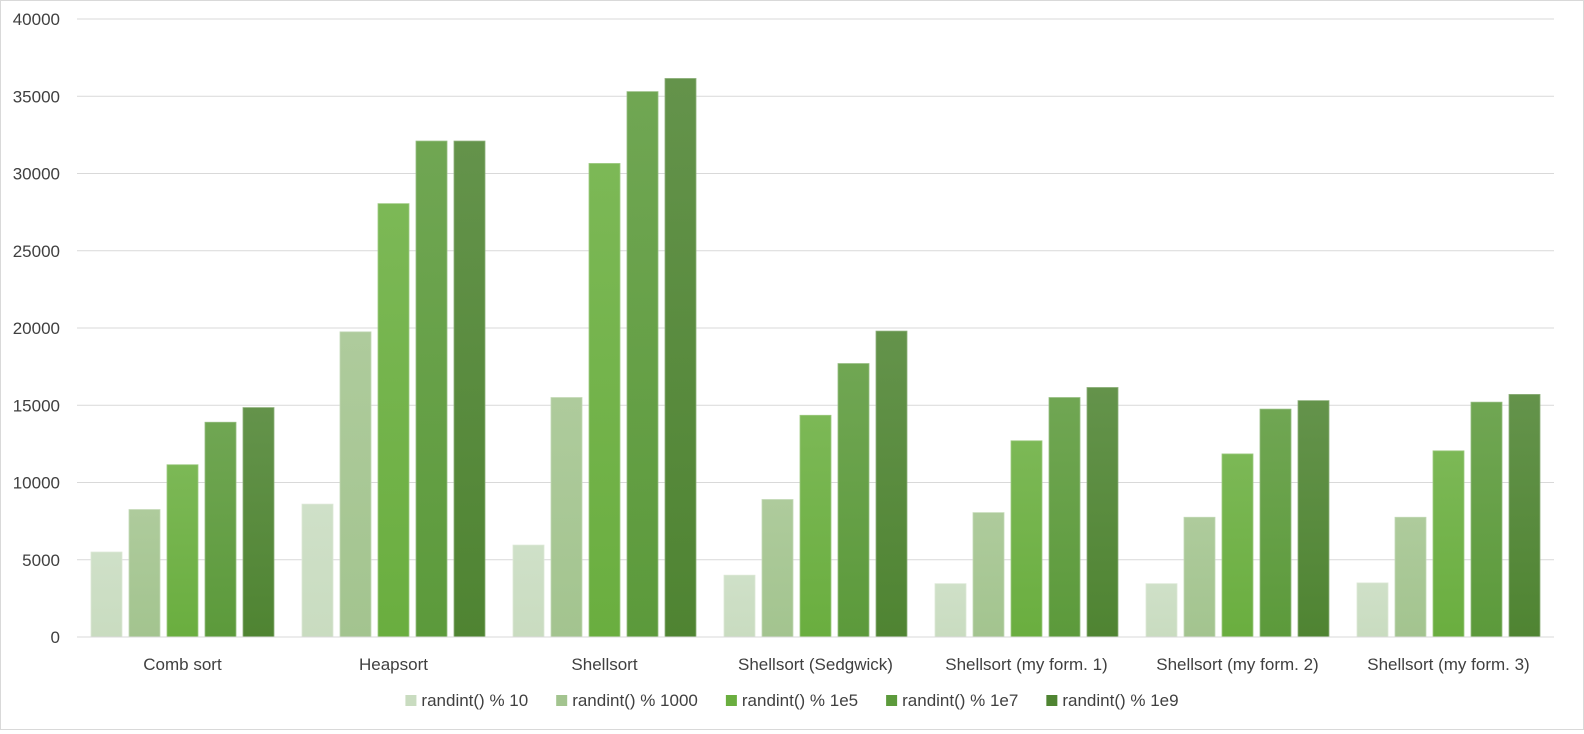 The image size is (1584, 734). I want to click on legend-item: randint() % 1000, so click(627, 700).